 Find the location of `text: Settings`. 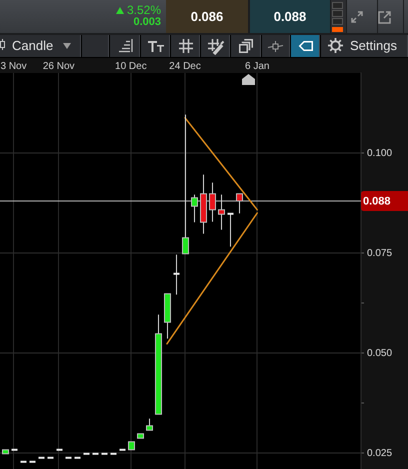

text: Settings is located at coordinates (373, 45).